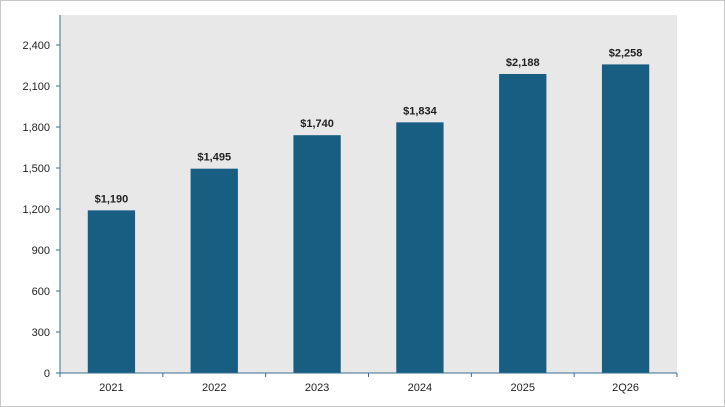  What do you see at coordinates (420, 388) in the screenshot?
I see `x-tick-label: 2024` at bounding box center [420, 388].